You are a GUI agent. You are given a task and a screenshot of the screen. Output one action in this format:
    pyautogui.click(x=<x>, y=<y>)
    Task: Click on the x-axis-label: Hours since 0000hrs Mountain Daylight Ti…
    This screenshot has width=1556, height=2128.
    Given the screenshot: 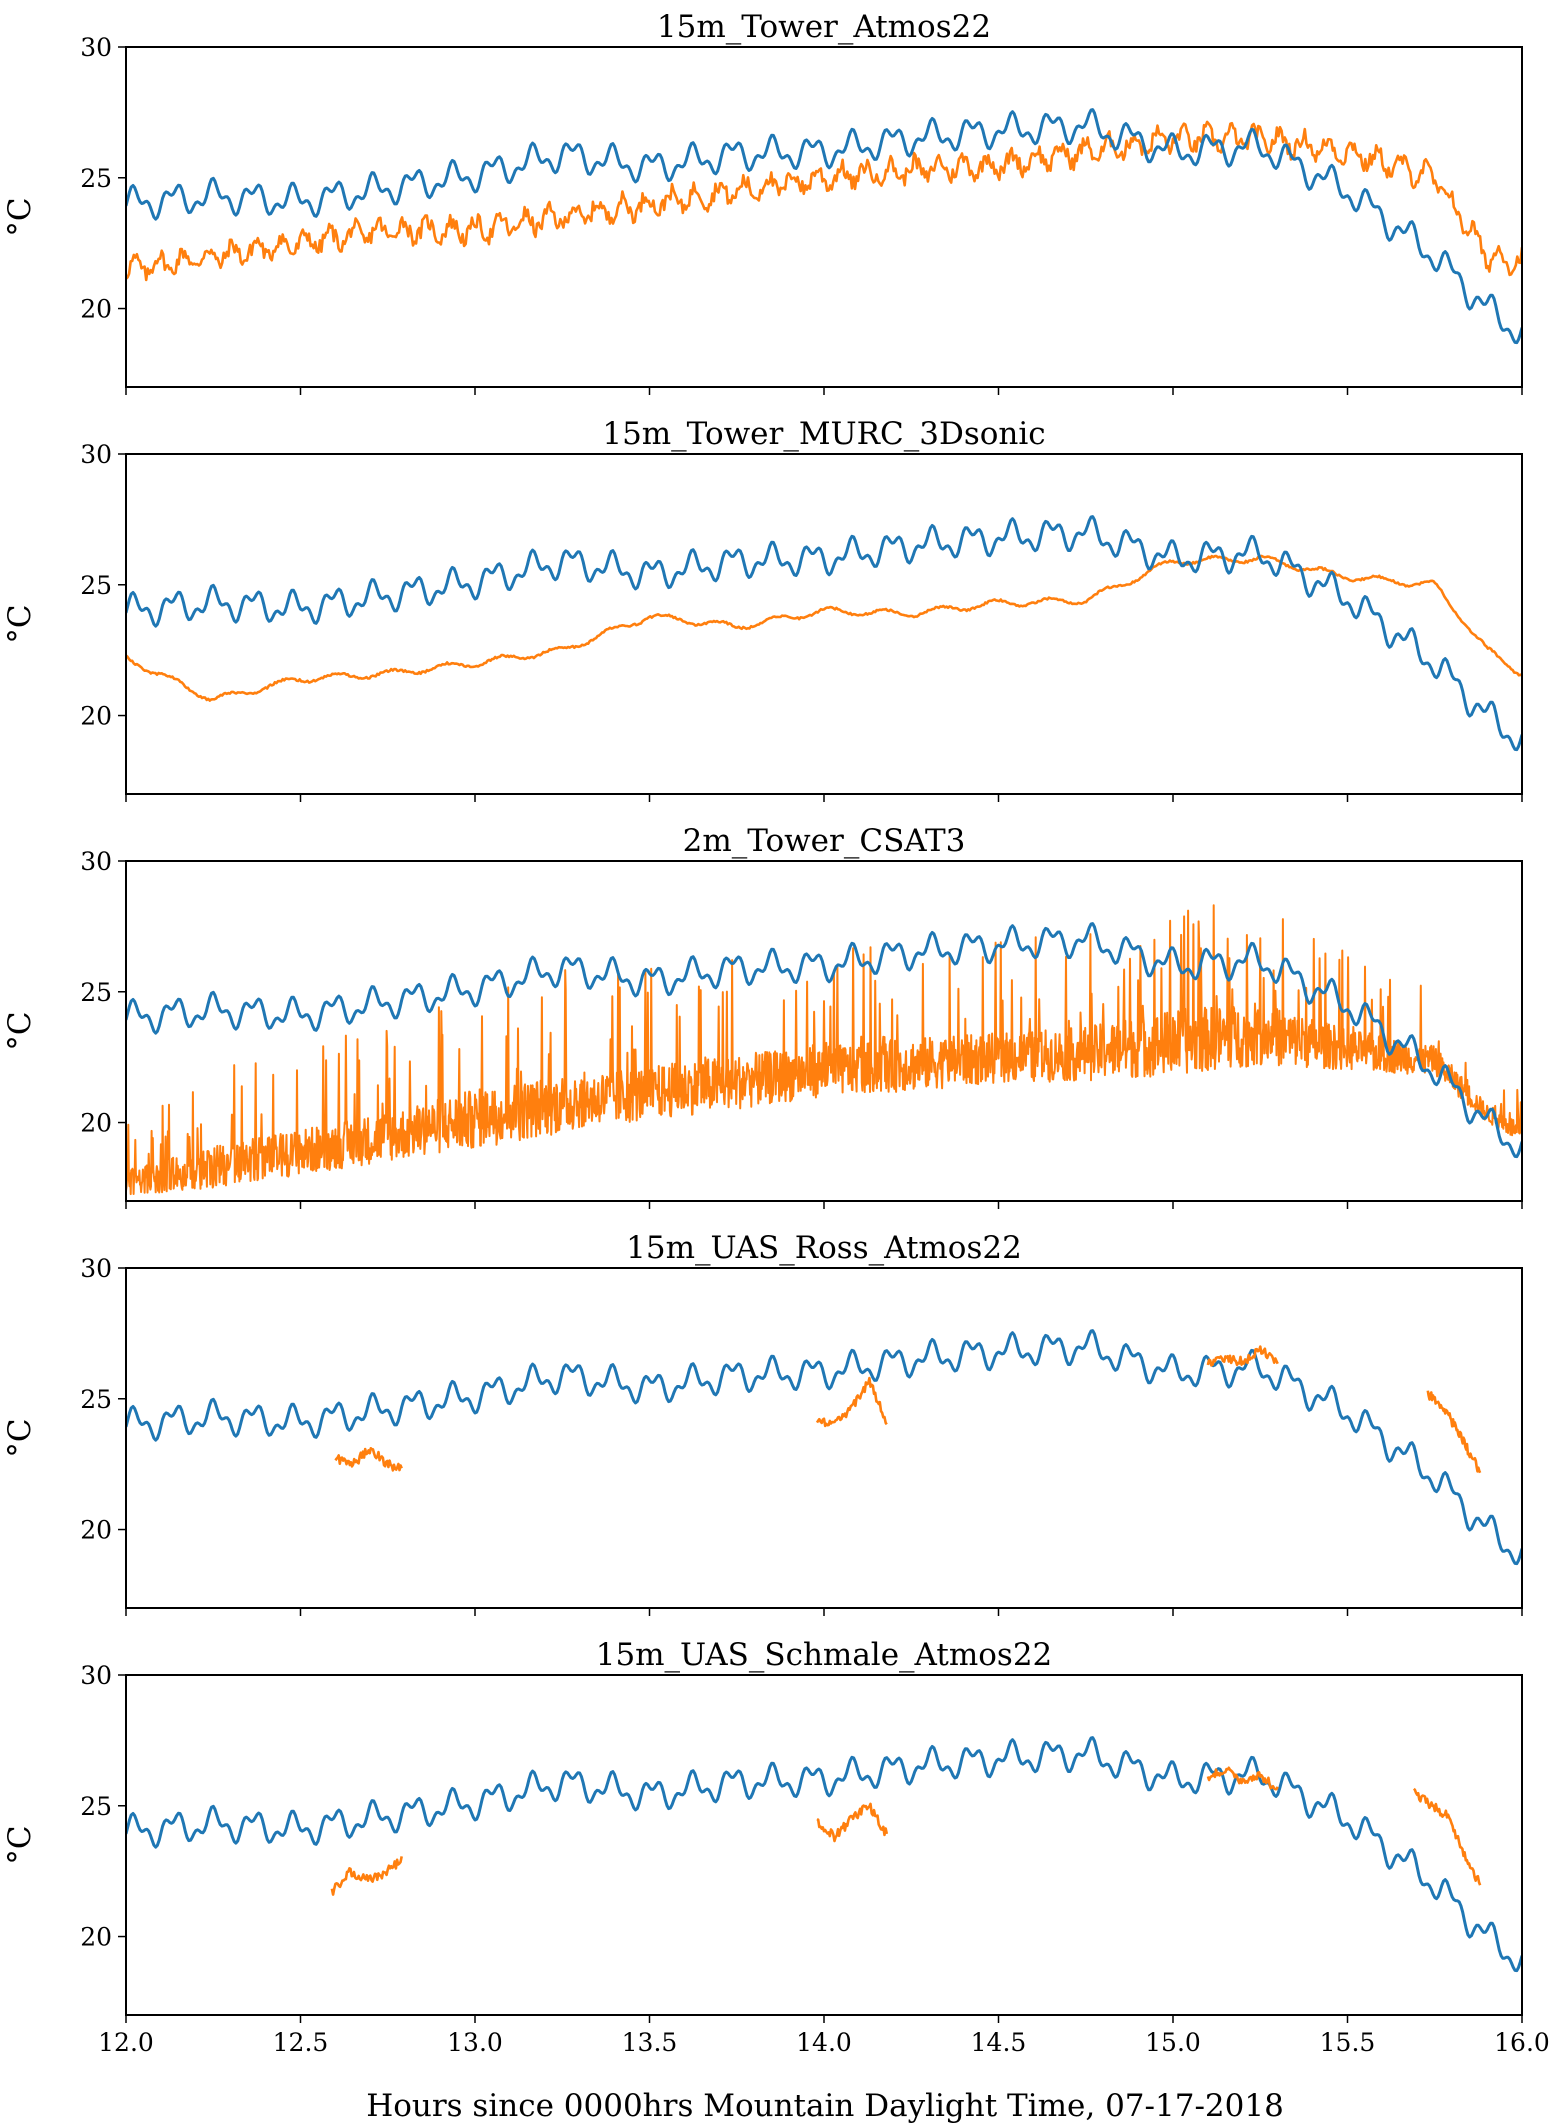 What is the action you would take?
    pyautogui.click(x=825, y=2106)
    